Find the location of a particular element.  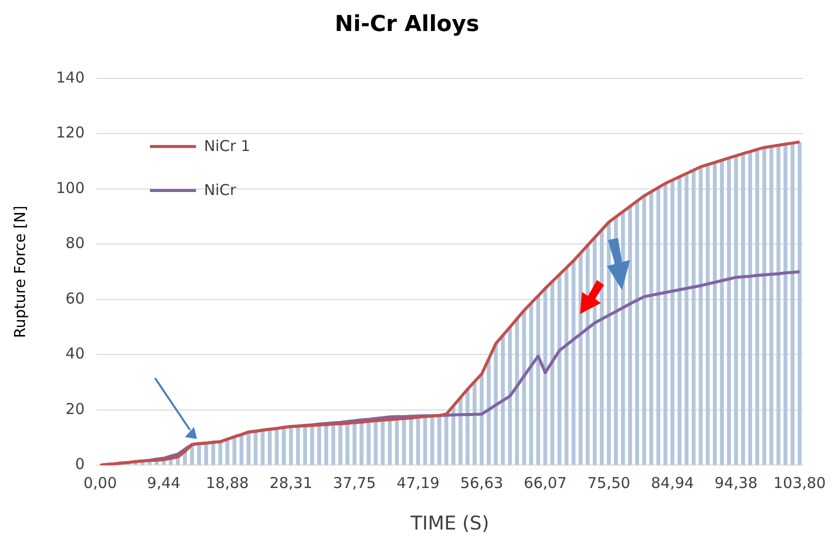

y-tick-label: 40 is located at coordinates (75, 353).